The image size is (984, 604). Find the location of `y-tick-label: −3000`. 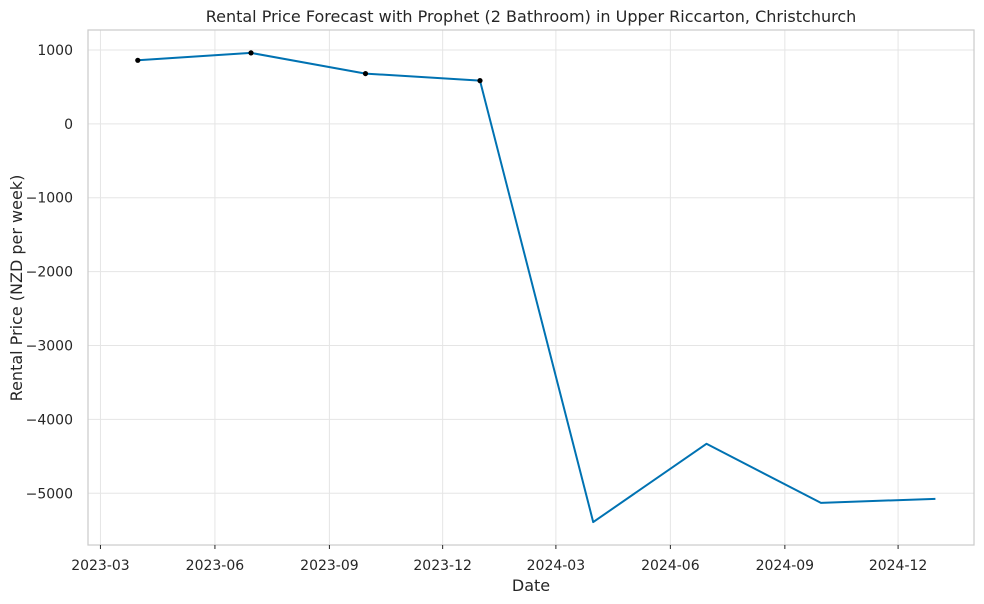

y-tick-label: −3000 is located at coordinates (49, 347).